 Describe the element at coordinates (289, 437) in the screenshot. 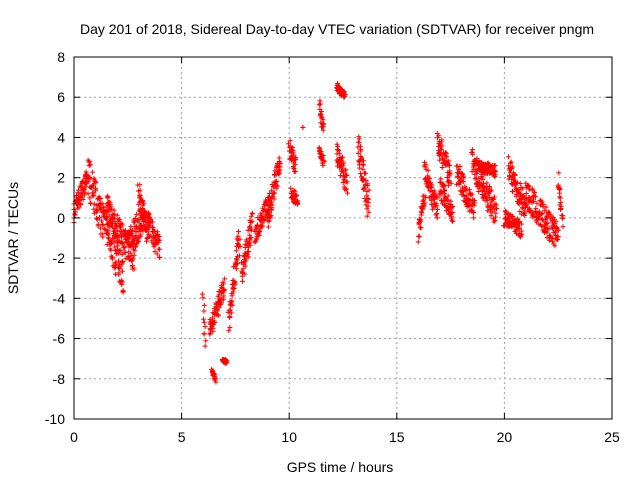

I see `x-tick-label: 10` at that location.